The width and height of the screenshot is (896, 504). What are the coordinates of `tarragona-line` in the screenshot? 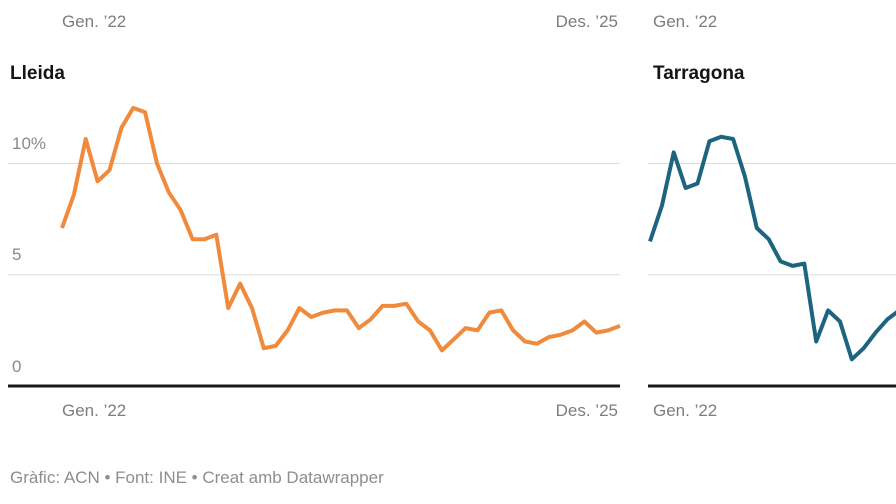 It's located at (772, 248).